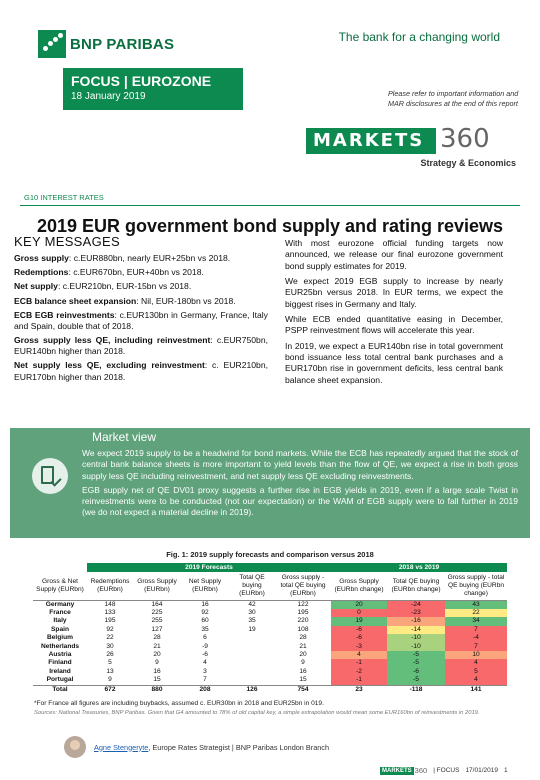  What do you see at coordinates (60, 663) in the screenshot?
I see `country-cell: Finland` at bounding box center [60, 663].